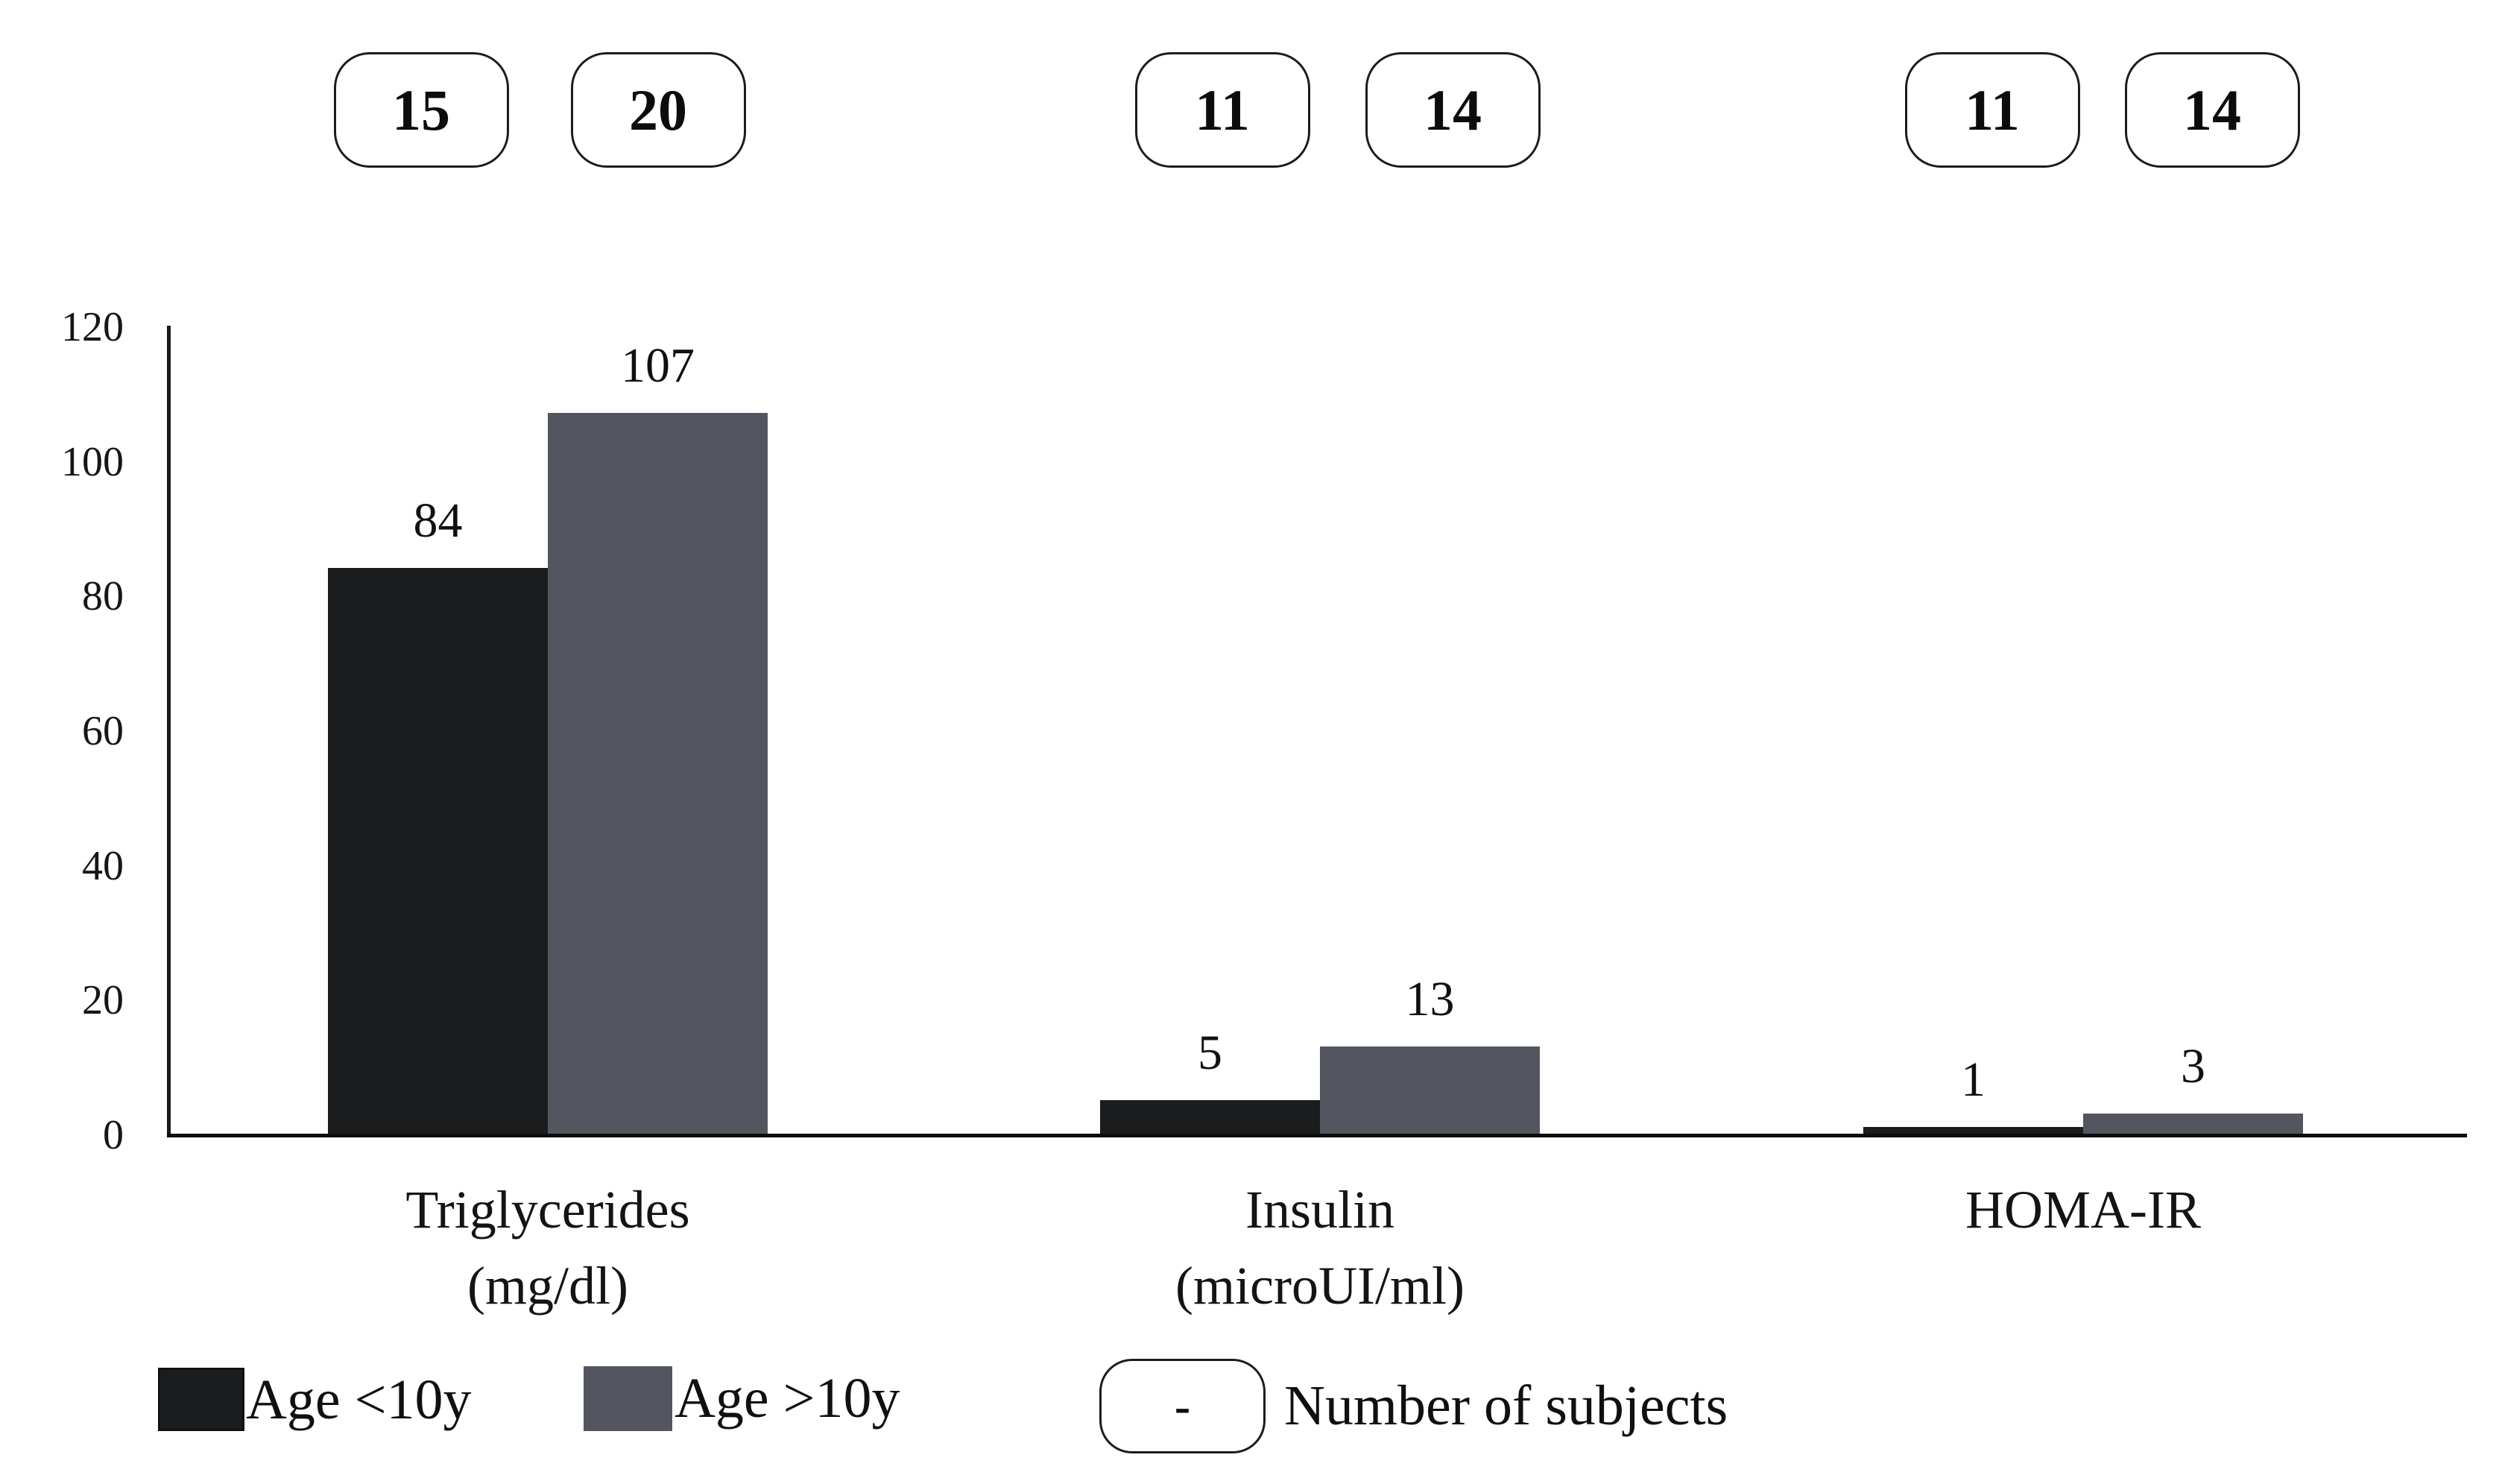  I want to click on bar-value-label-age-10y-homa-ir: 1, so click(1973, 1079).